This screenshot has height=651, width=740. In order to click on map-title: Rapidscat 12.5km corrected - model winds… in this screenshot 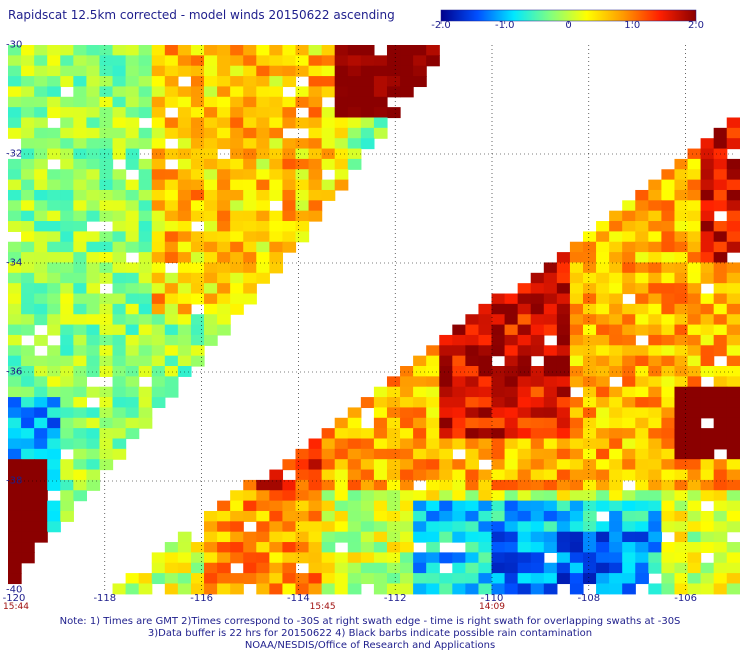, I will do `click(201, 15)`.